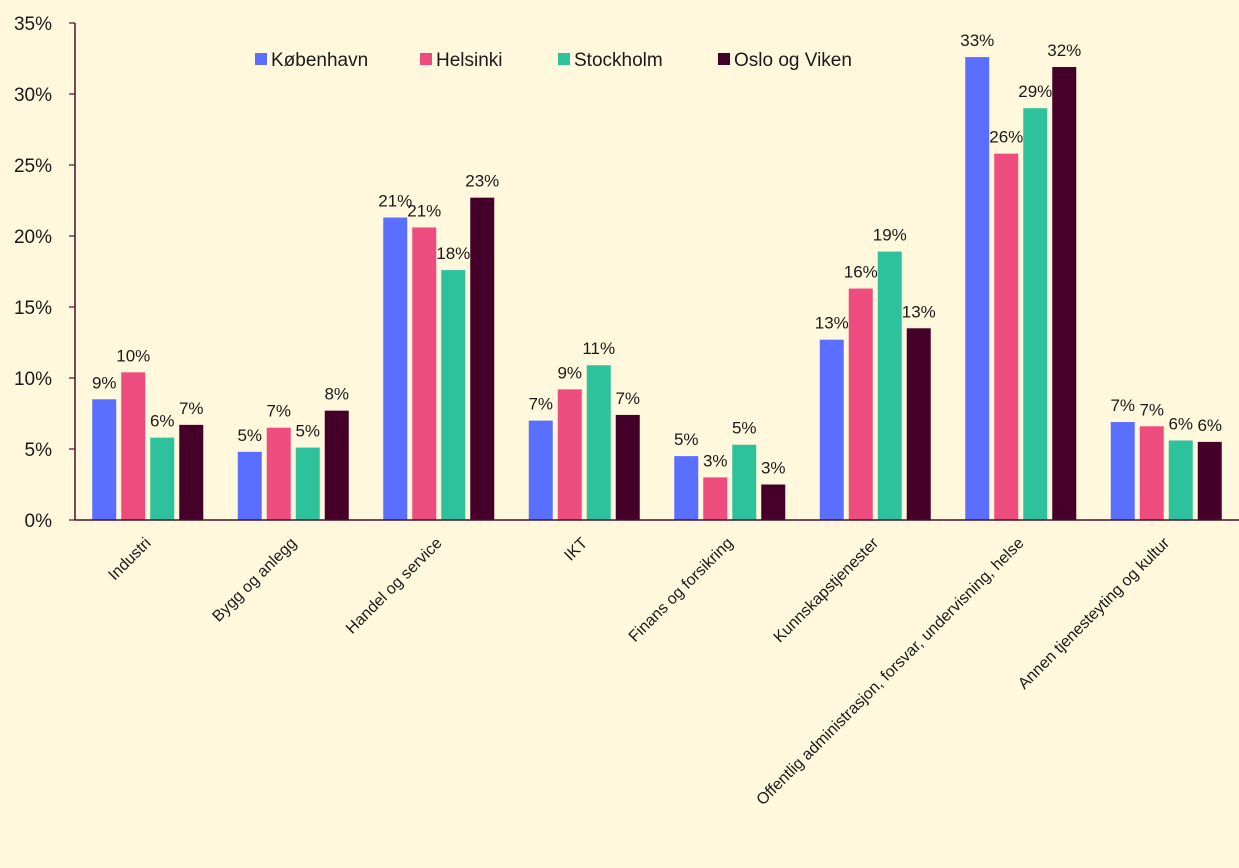 This screenshot has height=868, width=1239. I want to click on x-category-label-handel-og-service: Handel og service, so click(394, 586).